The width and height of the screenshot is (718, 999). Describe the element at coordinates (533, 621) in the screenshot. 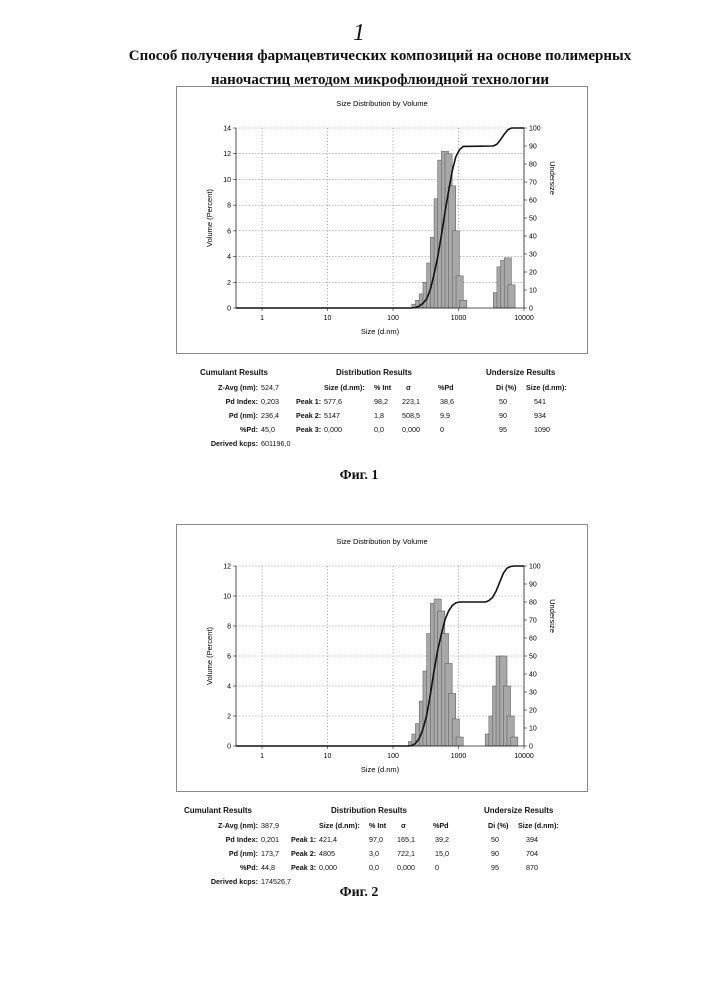

I see `y2-tick-label: 70` at that location.